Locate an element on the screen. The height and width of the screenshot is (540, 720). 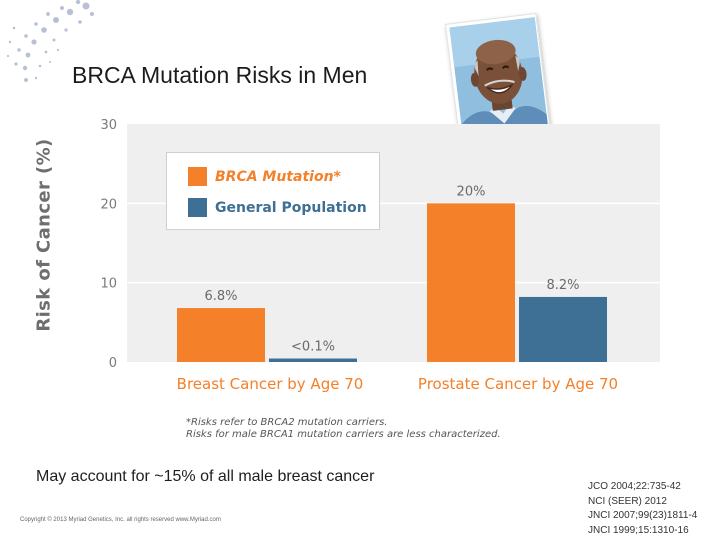
reference-item: JNCI 2007;99(23)1811-4 is located at coordinates (643, 515).